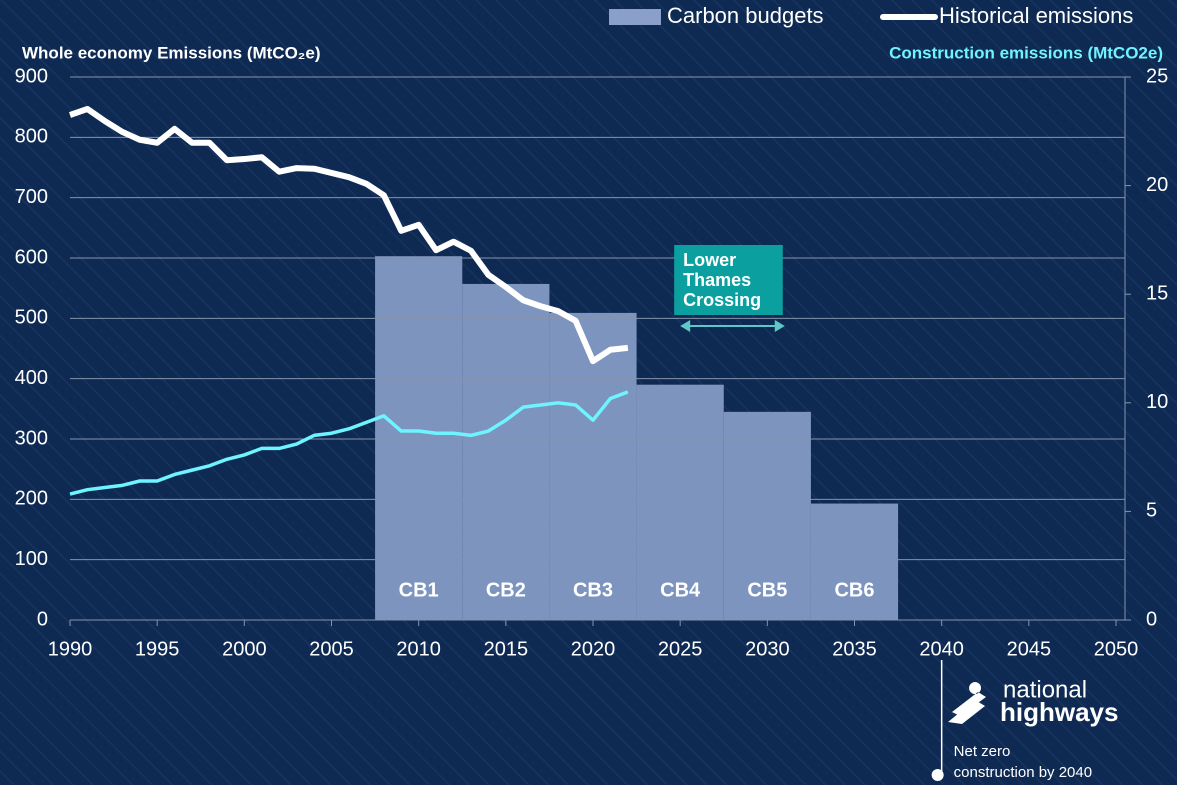  I want to click on annotation-box, so click(728, 280).